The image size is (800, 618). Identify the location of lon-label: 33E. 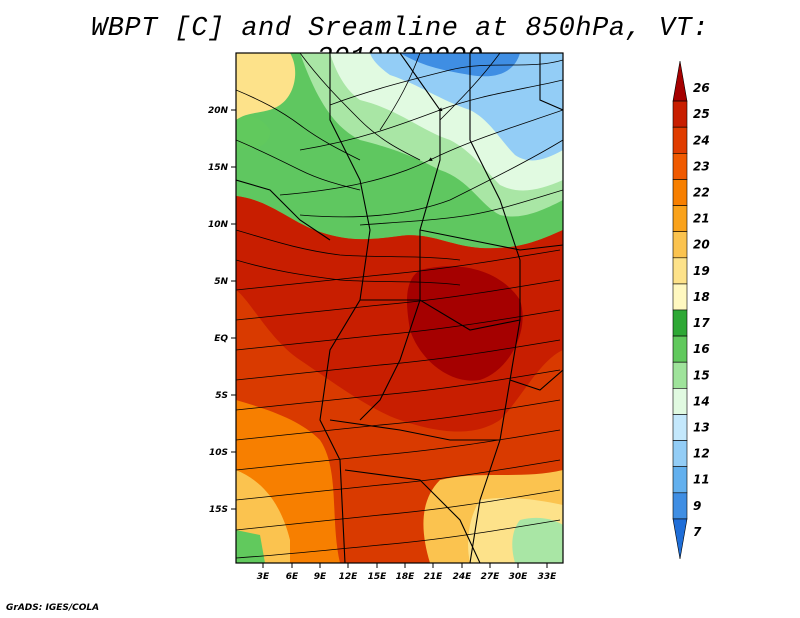
(548, 577).